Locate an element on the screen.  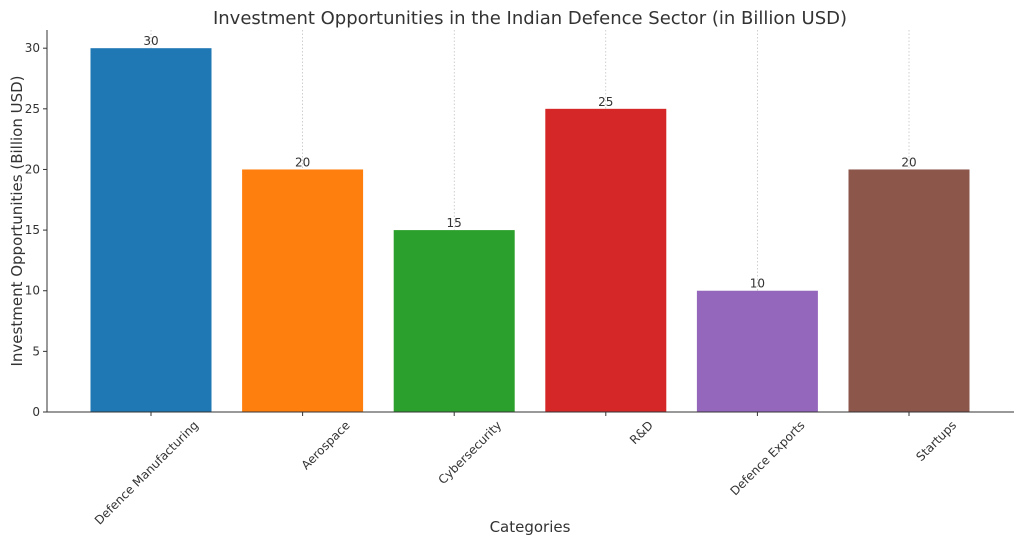
x-tick-label: Startups is located at coordinates (936, 441).